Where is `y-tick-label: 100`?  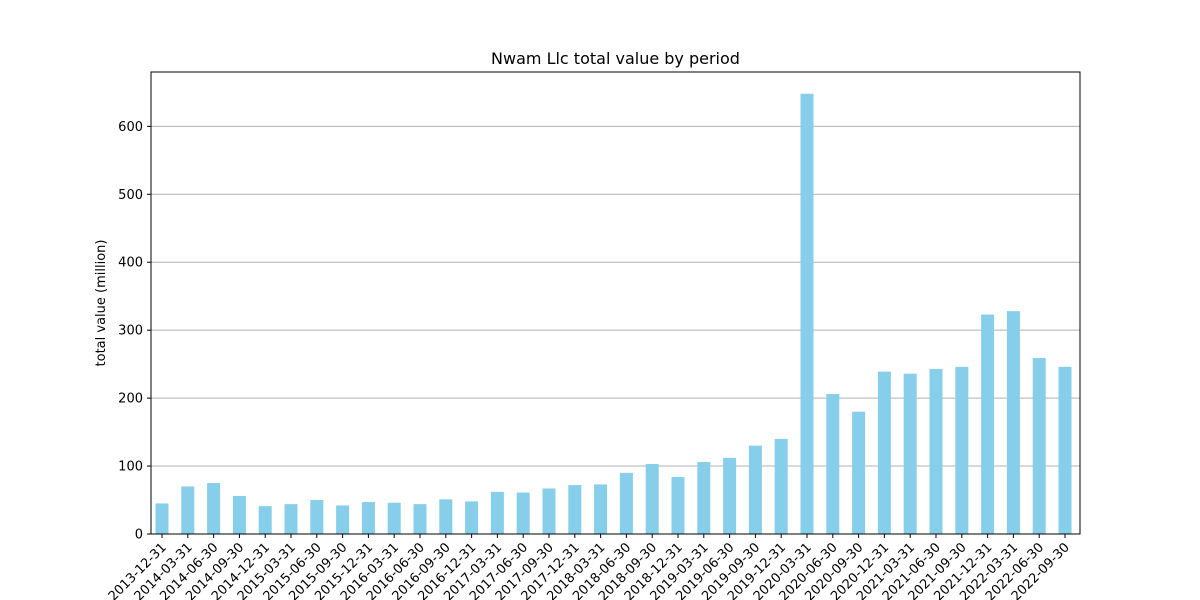 y-tick-label: 100 is located at coordinates (130, 467).